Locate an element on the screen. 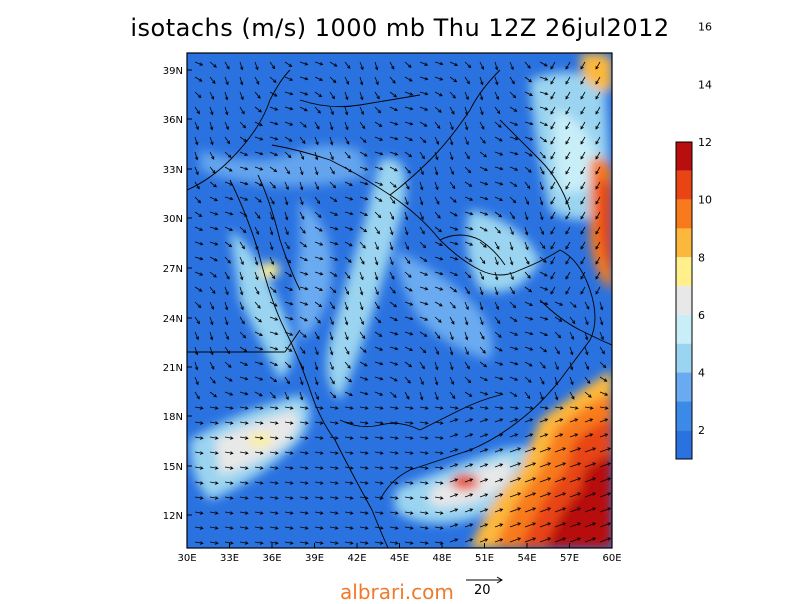 The height and width of the screenshot is (604, 800). watermark: albrari.com is located at coordinates (397, 592).